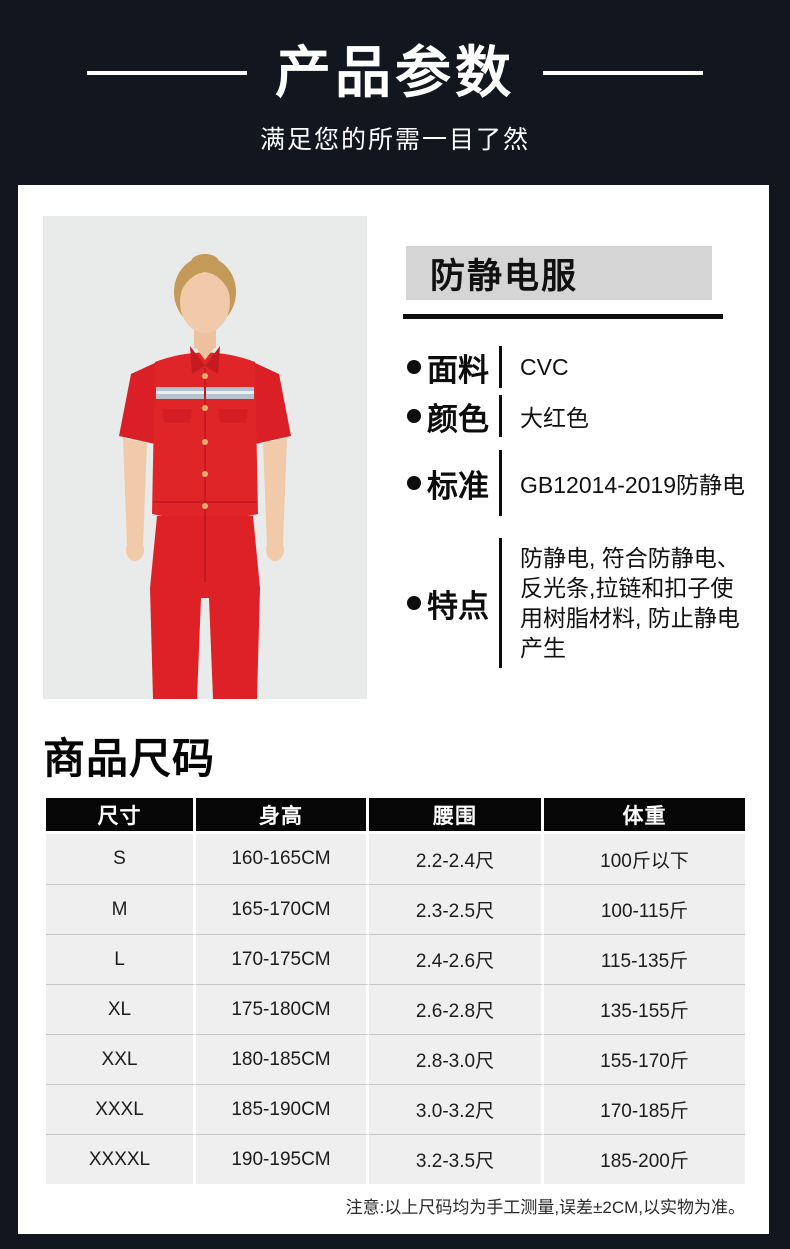 The image size is (790, 1249). I want to click on table-cell: 190-195CM, so click(282, 1159).